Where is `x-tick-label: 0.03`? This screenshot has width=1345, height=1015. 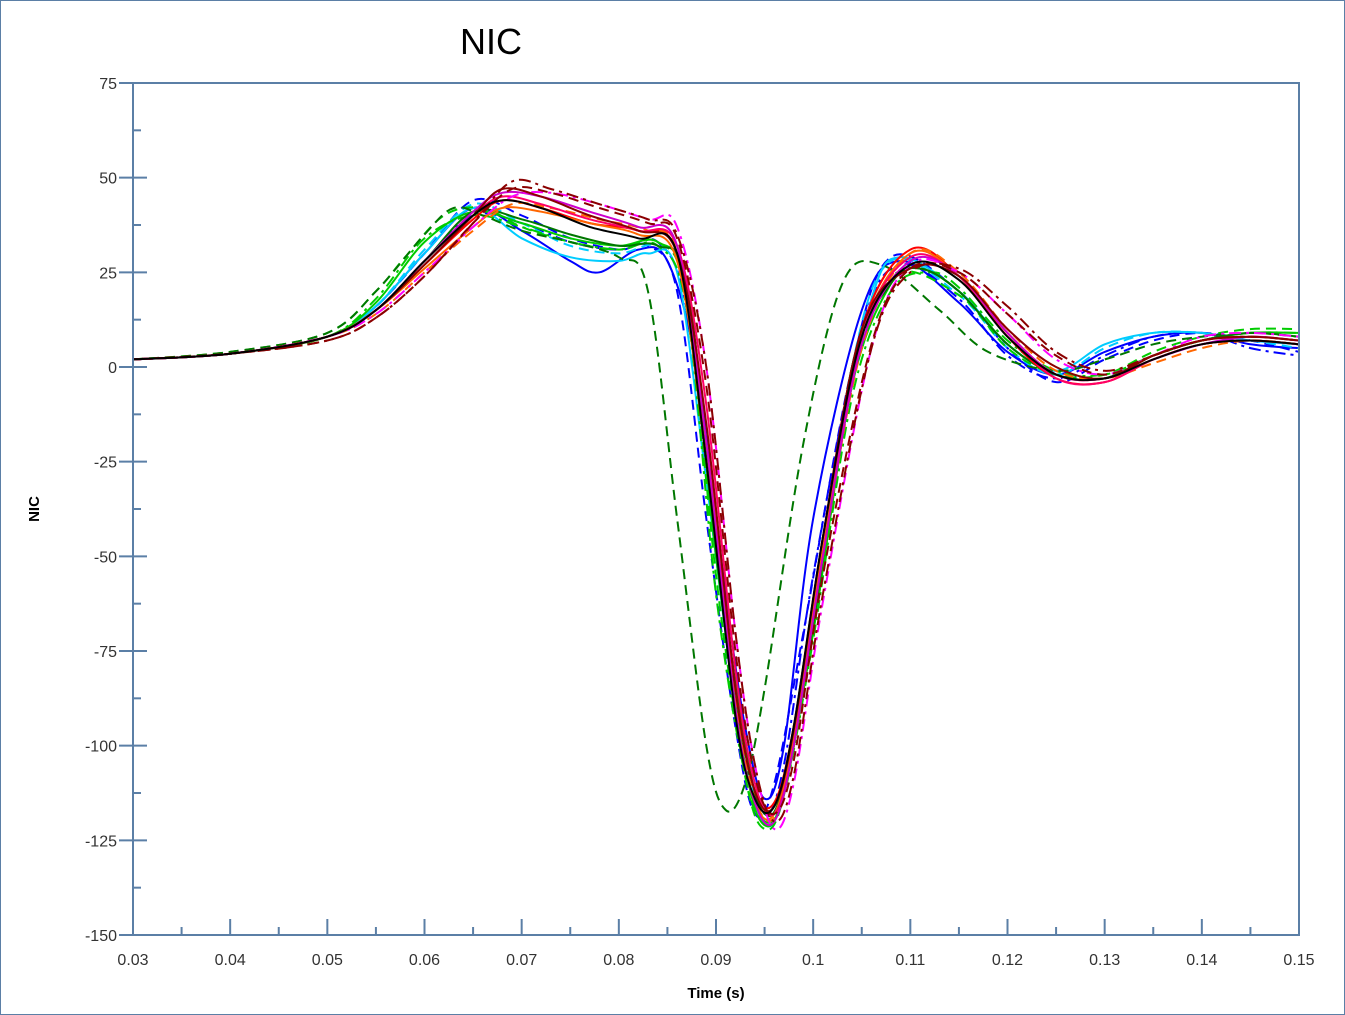
x-tick-label: 0.03 is located at coordinates (132, 960).